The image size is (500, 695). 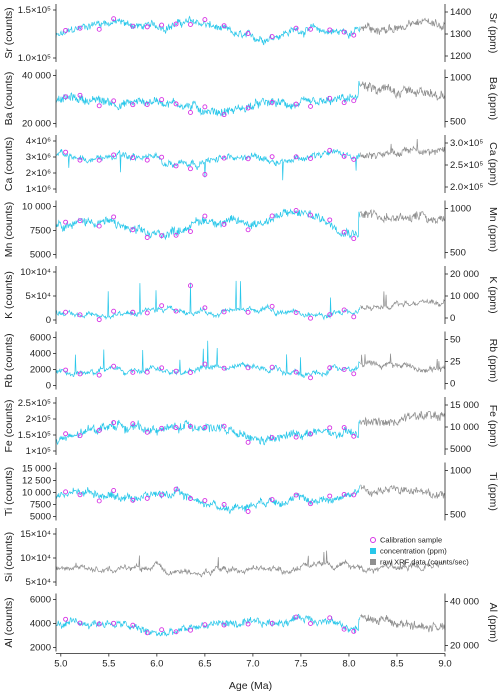 I want to click on right-tick-label-sr: 1200, so click(x=460, y=56).